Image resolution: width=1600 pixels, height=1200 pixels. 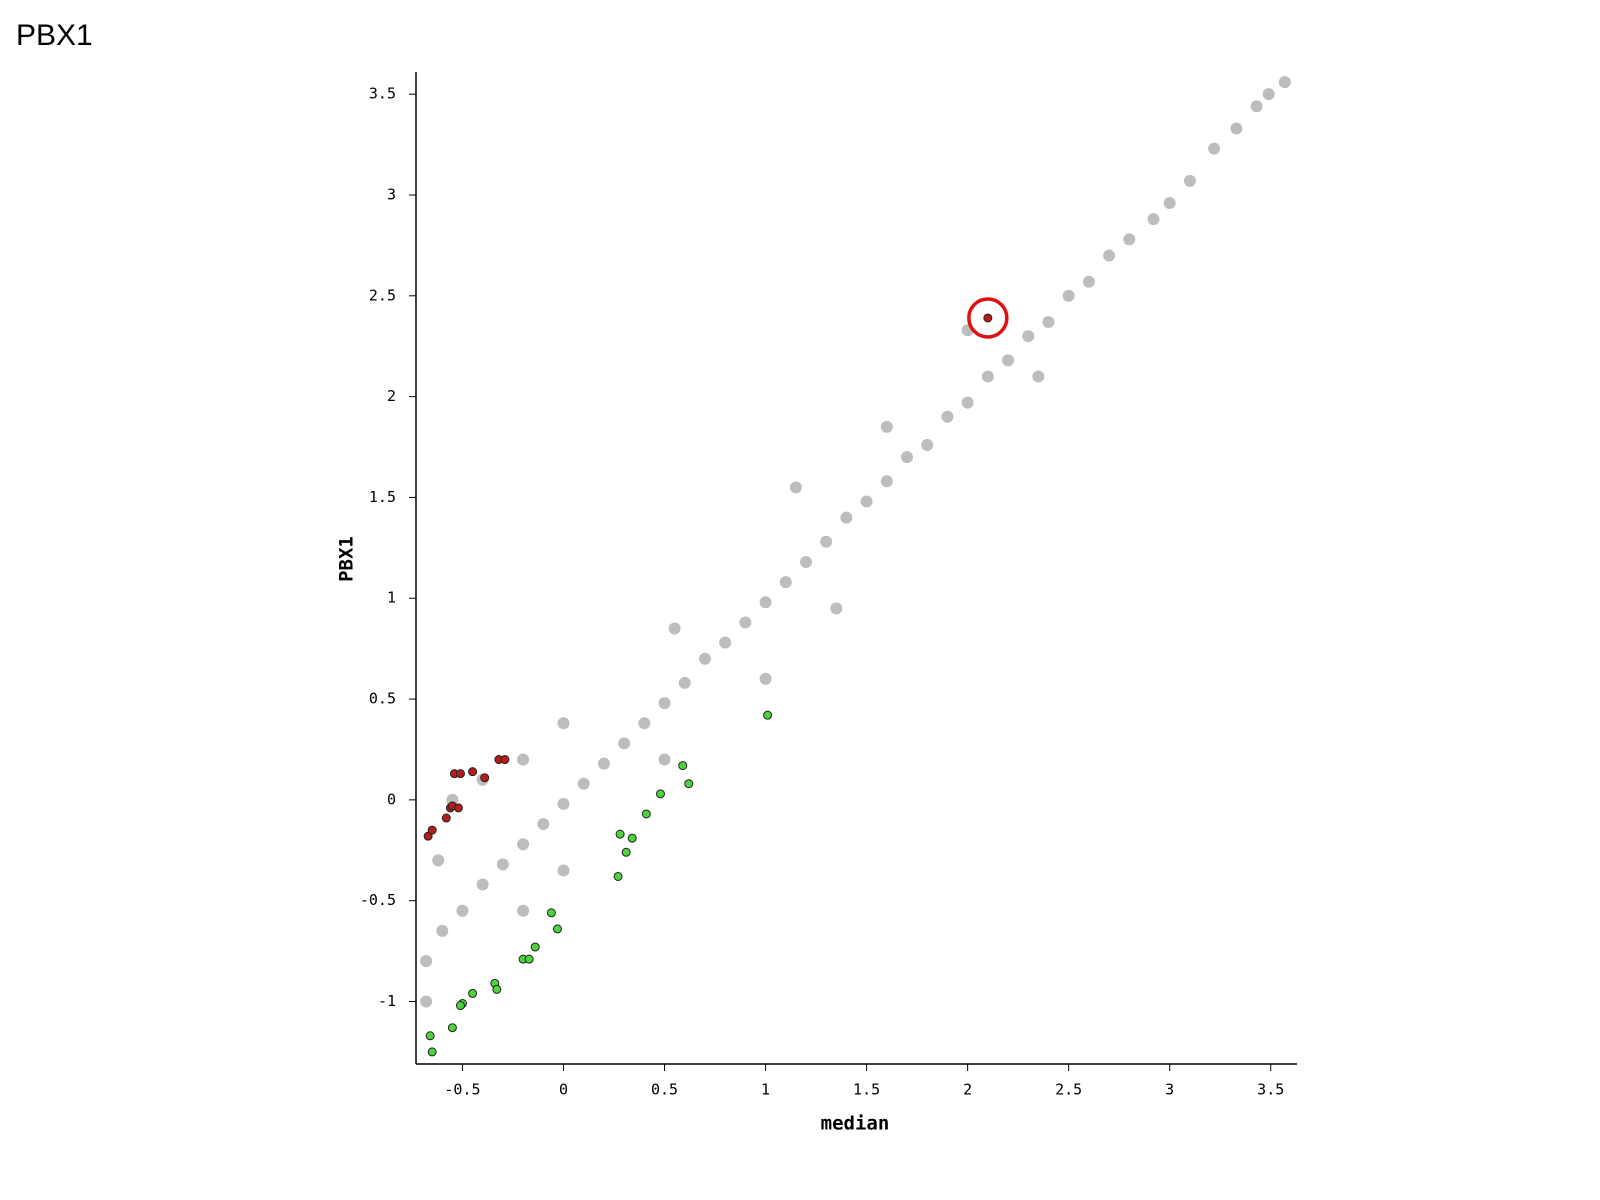 I want to click on y-tick-label: 2, so click(x=391, y=396).